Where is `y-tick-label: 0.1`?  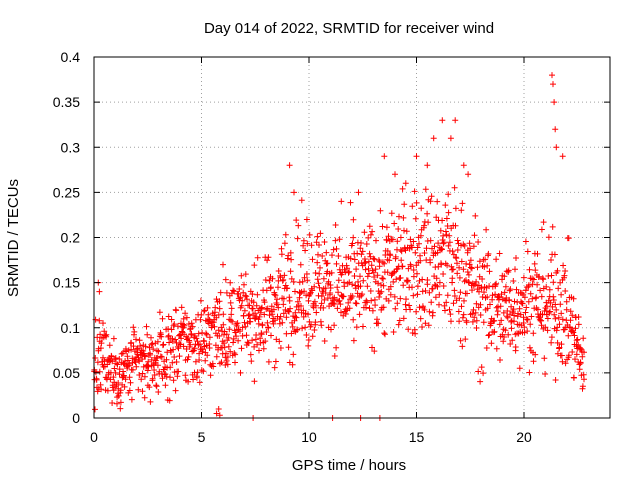 y-tick-label: 0.1 is located at coordinates (71, 328).